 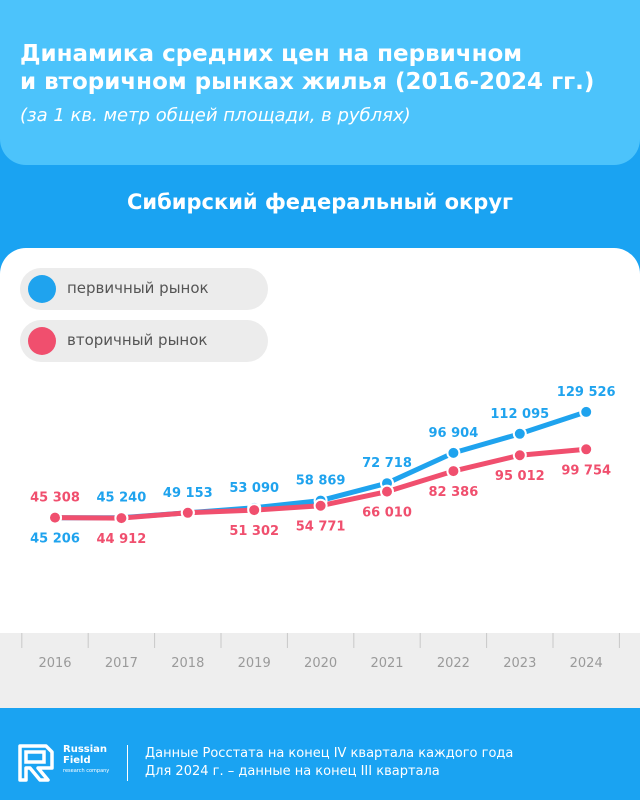 What do you see at coordinates (188, 493) in the screenshot?
I see `data-label-primary: 49 153` at bounding box center [188, 493].